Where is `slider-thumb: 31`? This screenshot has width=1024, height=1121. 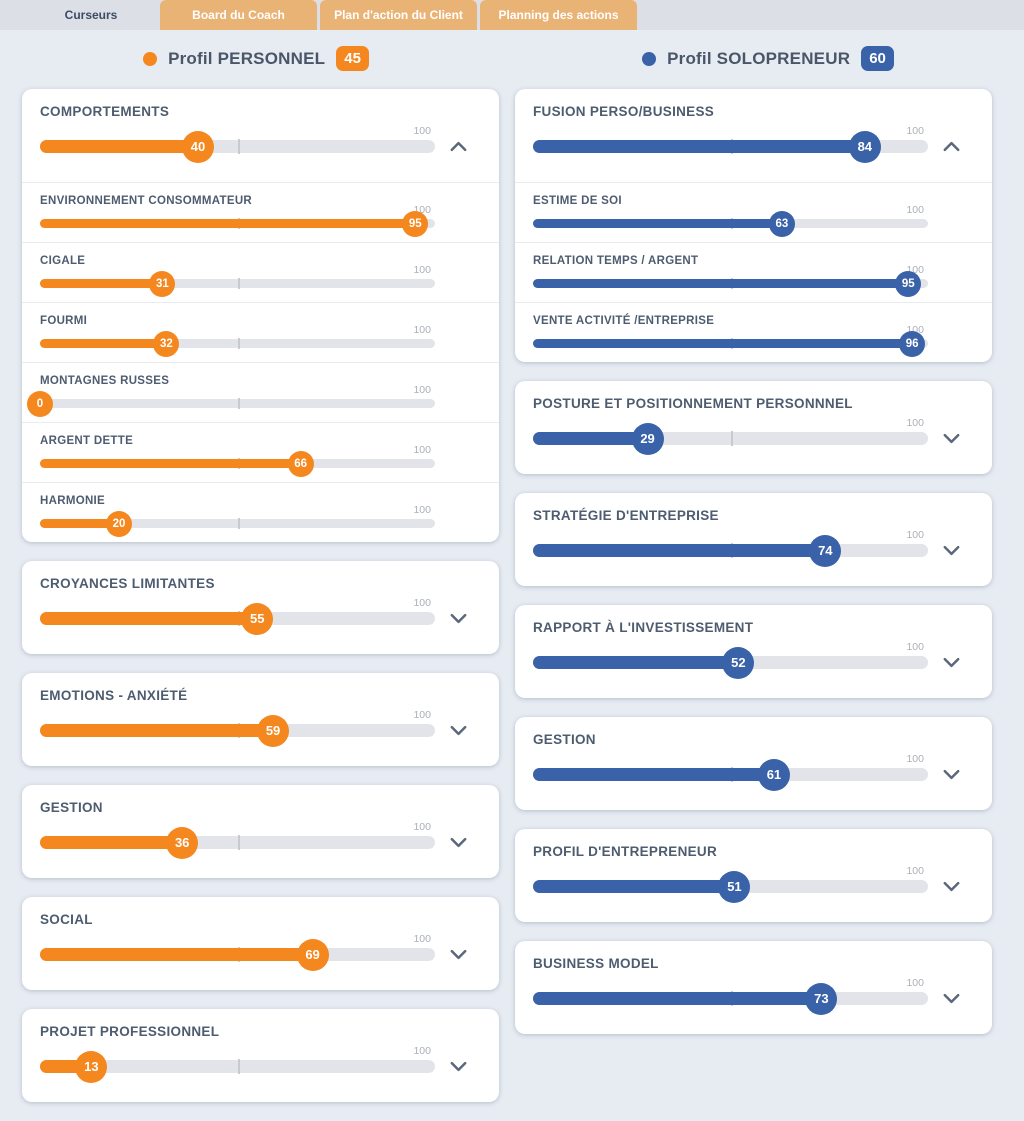
slider-thumb: 31 is located at coordinates (162, 283).